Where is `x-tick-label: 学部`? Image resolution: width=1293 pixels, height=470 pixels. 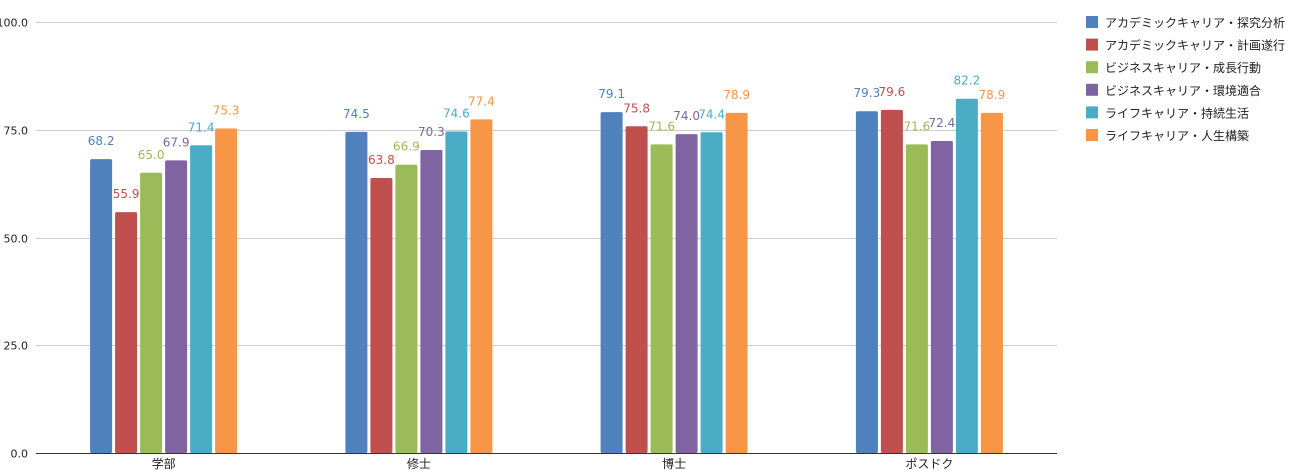 x-tick-label: 学部 is located at coordinates (164, 463).